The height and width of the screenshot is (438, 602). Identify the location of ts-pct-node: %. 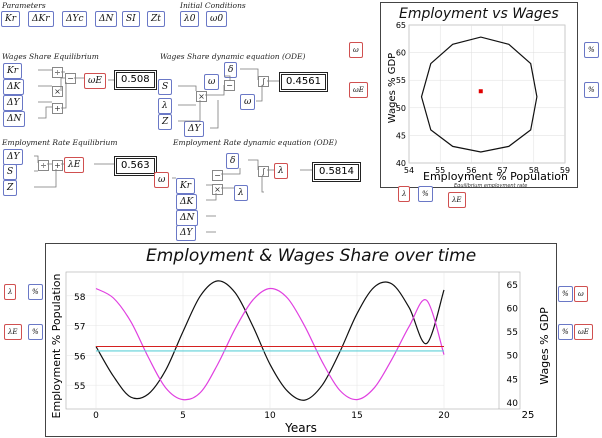
(35, 292).